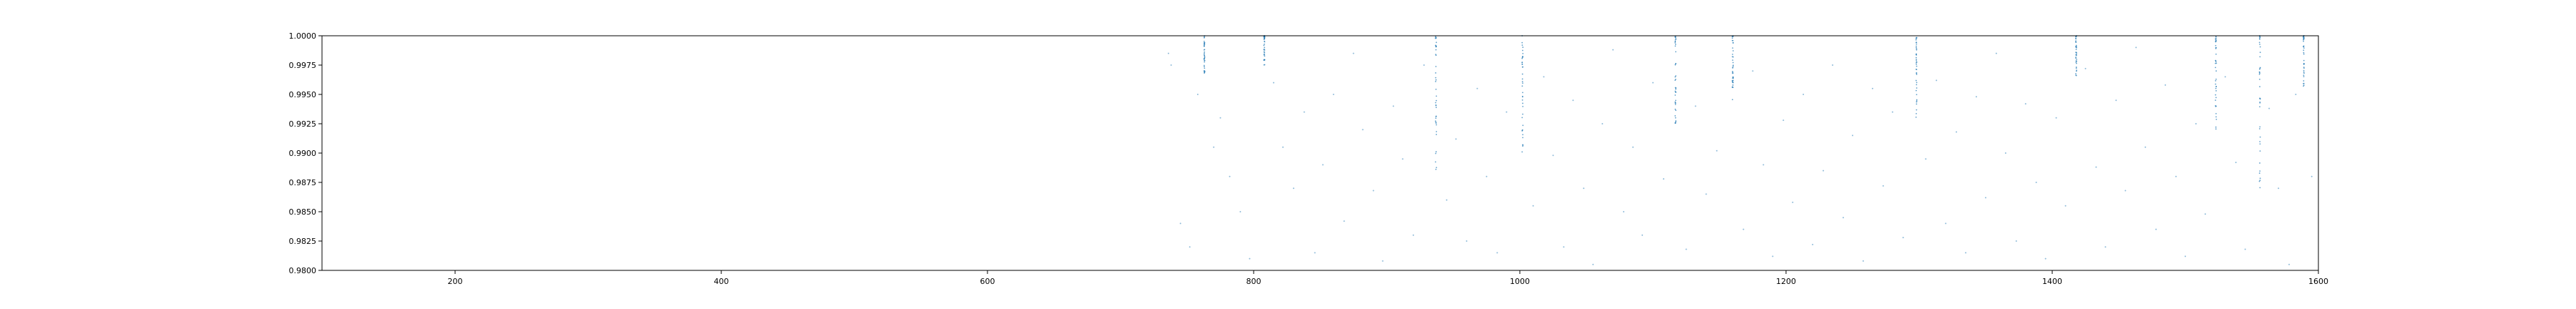  Describe the element at coordinates (2318, 281) in the screenshot. I see `x-tick-label: 1600` at that location.